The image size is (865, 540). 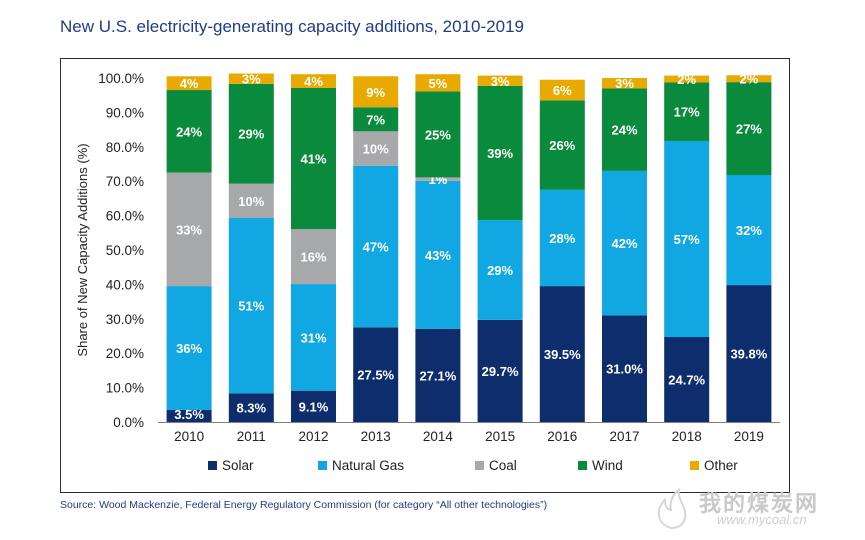 What do you see at coordinates (749, 436) in the screenshot?
I see `x-tick-label: 2019` at bounding box center [749, 436].